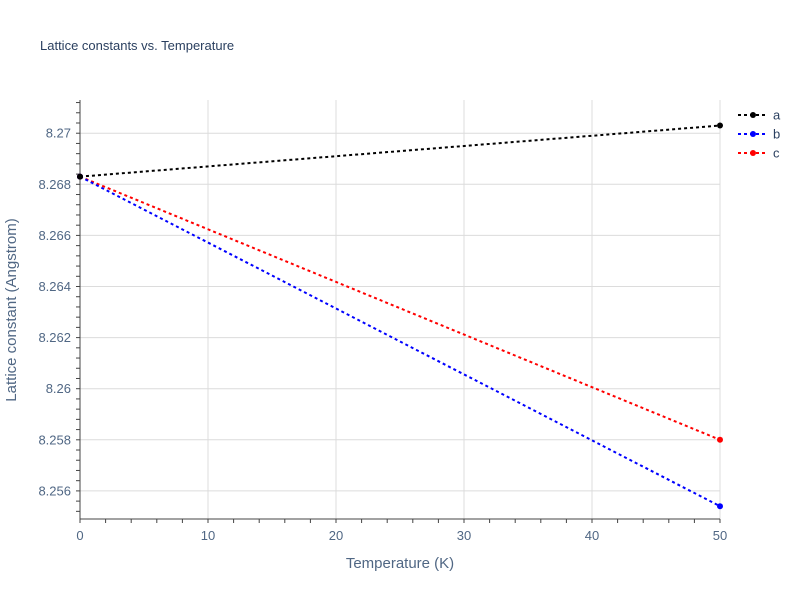  I want to click on legend-item-c: c, so click(759, 153).